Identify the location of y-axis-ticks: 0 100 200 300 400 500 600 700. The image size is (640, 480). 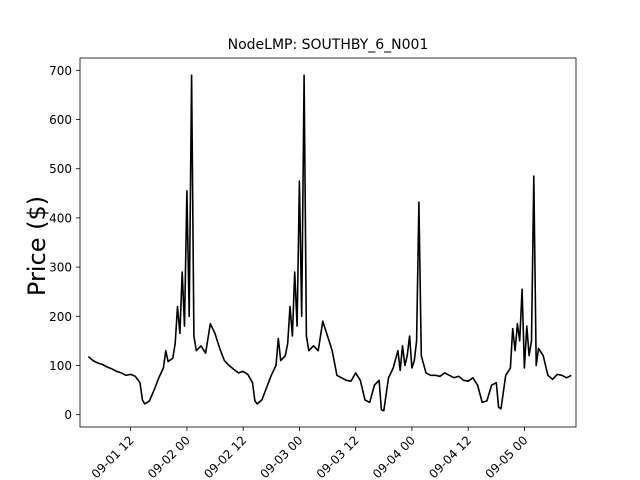
(64, 243).